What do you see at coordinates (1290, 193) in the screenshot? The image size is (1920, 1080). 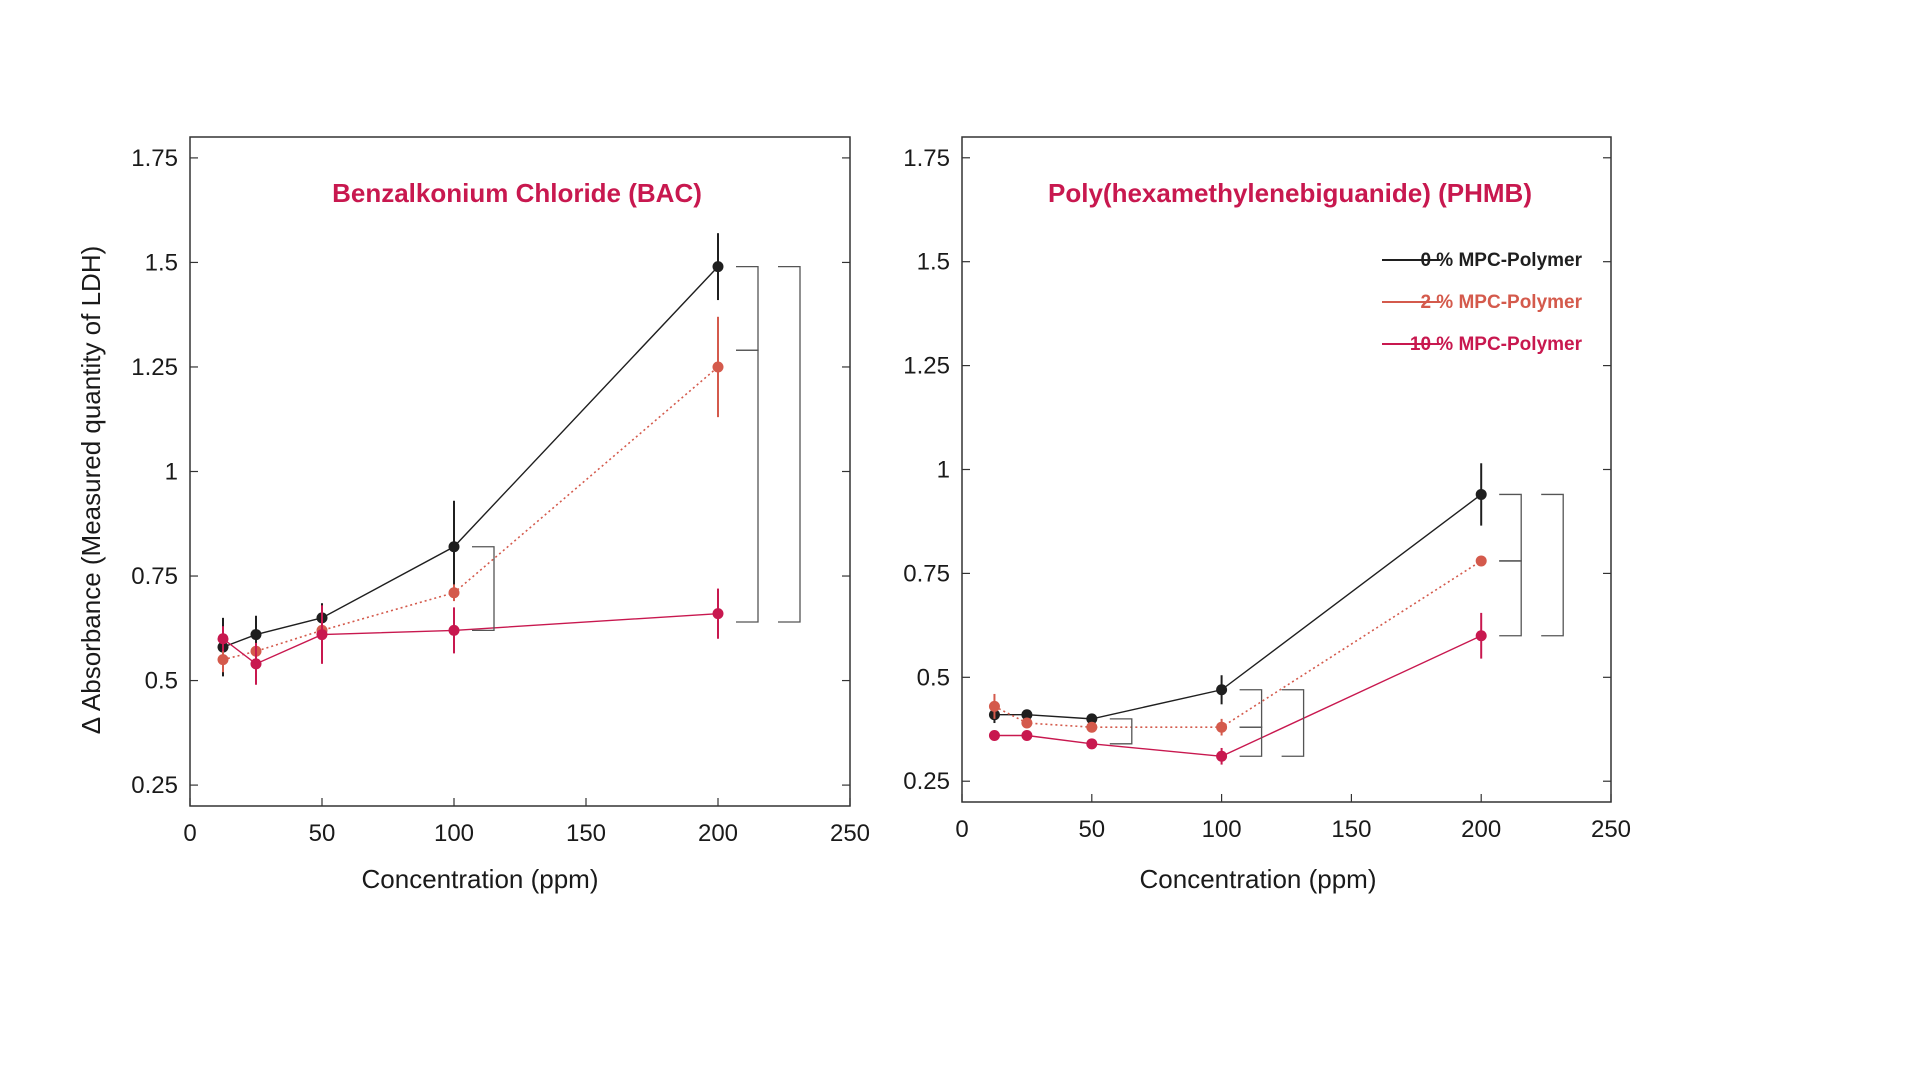 I see `chart-title-phmb: Poly(hexamethylenebiguanide) (PHMB)` at bounding box center [1290, 193].